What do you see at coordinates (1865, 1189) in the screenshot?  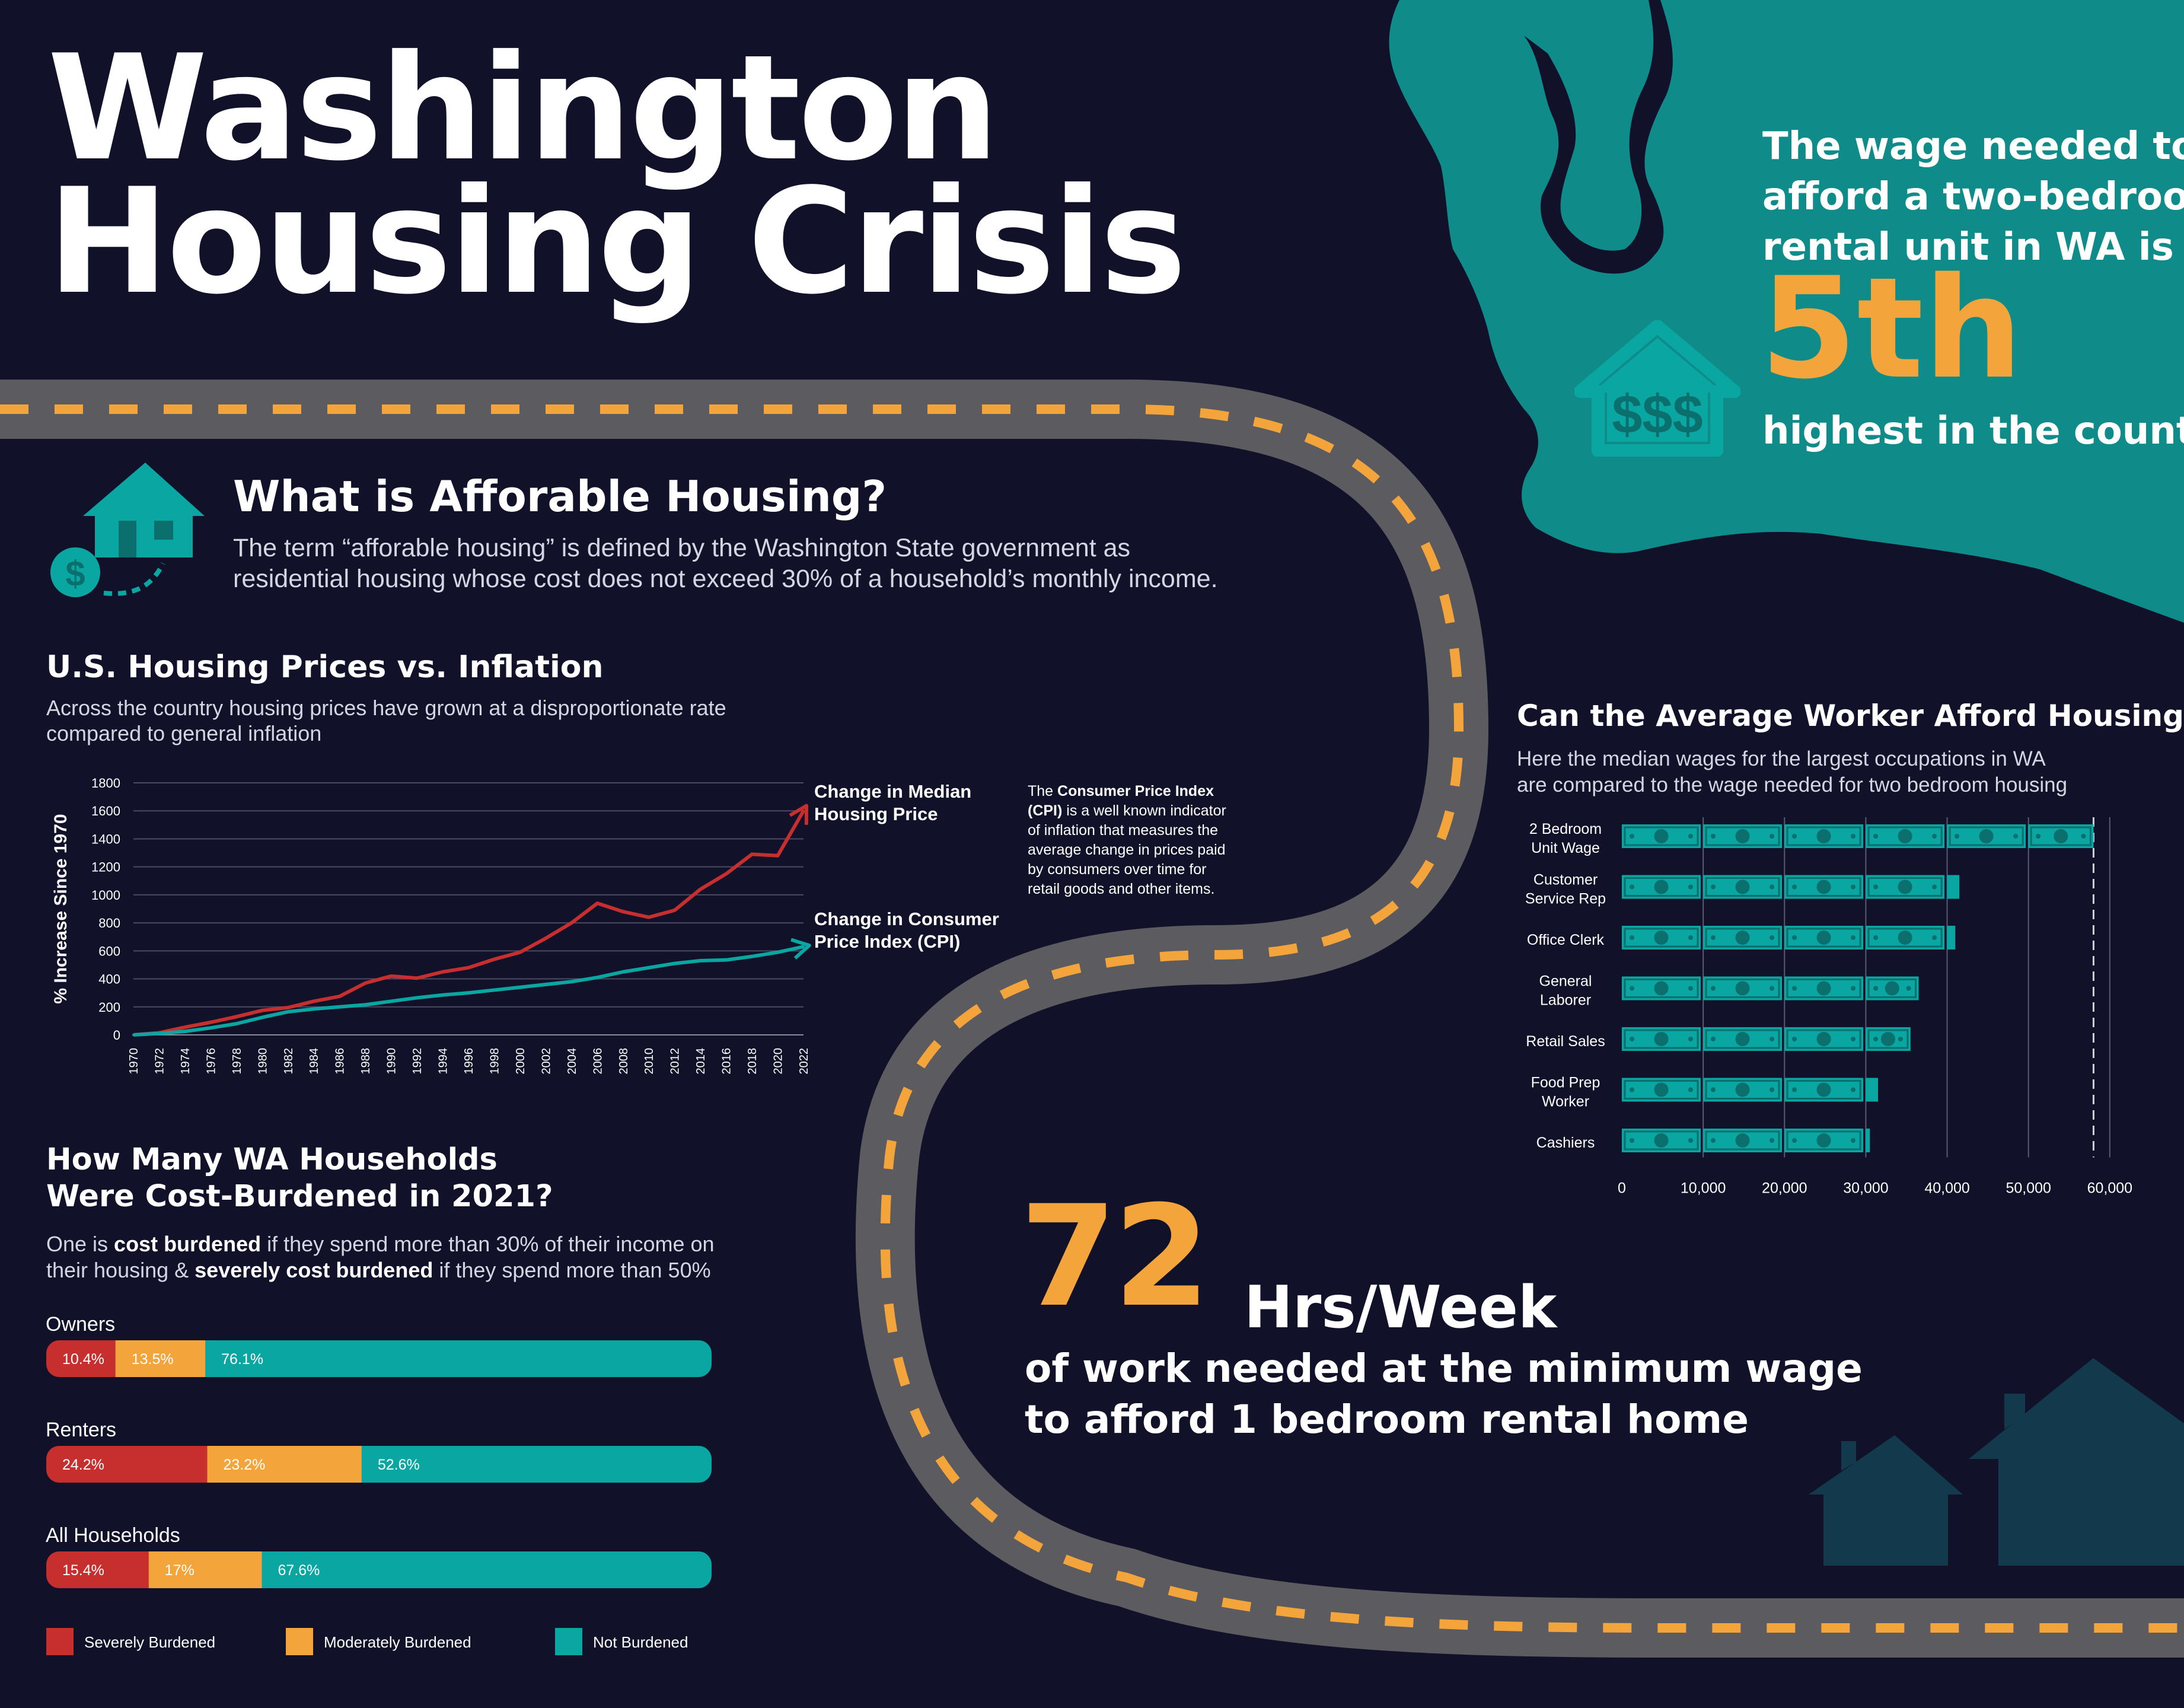 I see `wage-chart-x-tick: 30,000` at bounding box center [1865, 1189].